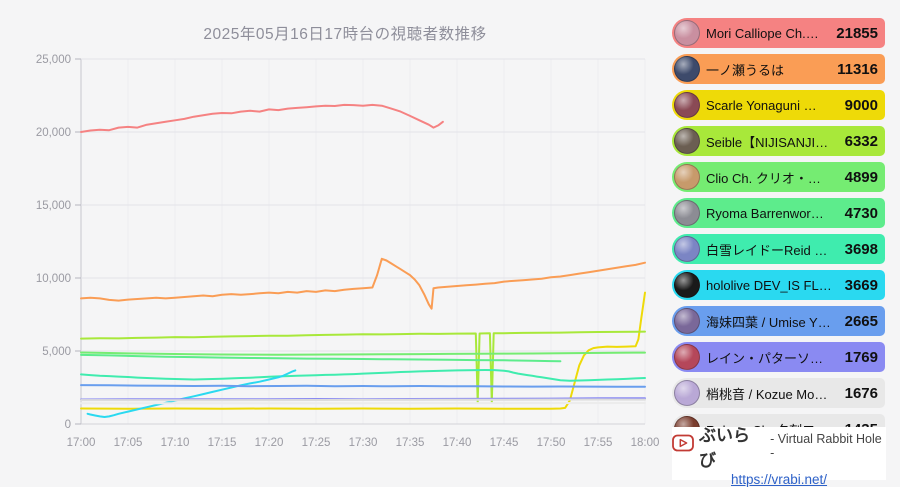  Describe the element at coordinates (410, 443) in the screenshot. I see `x-tick-label: 17:35` at that location.